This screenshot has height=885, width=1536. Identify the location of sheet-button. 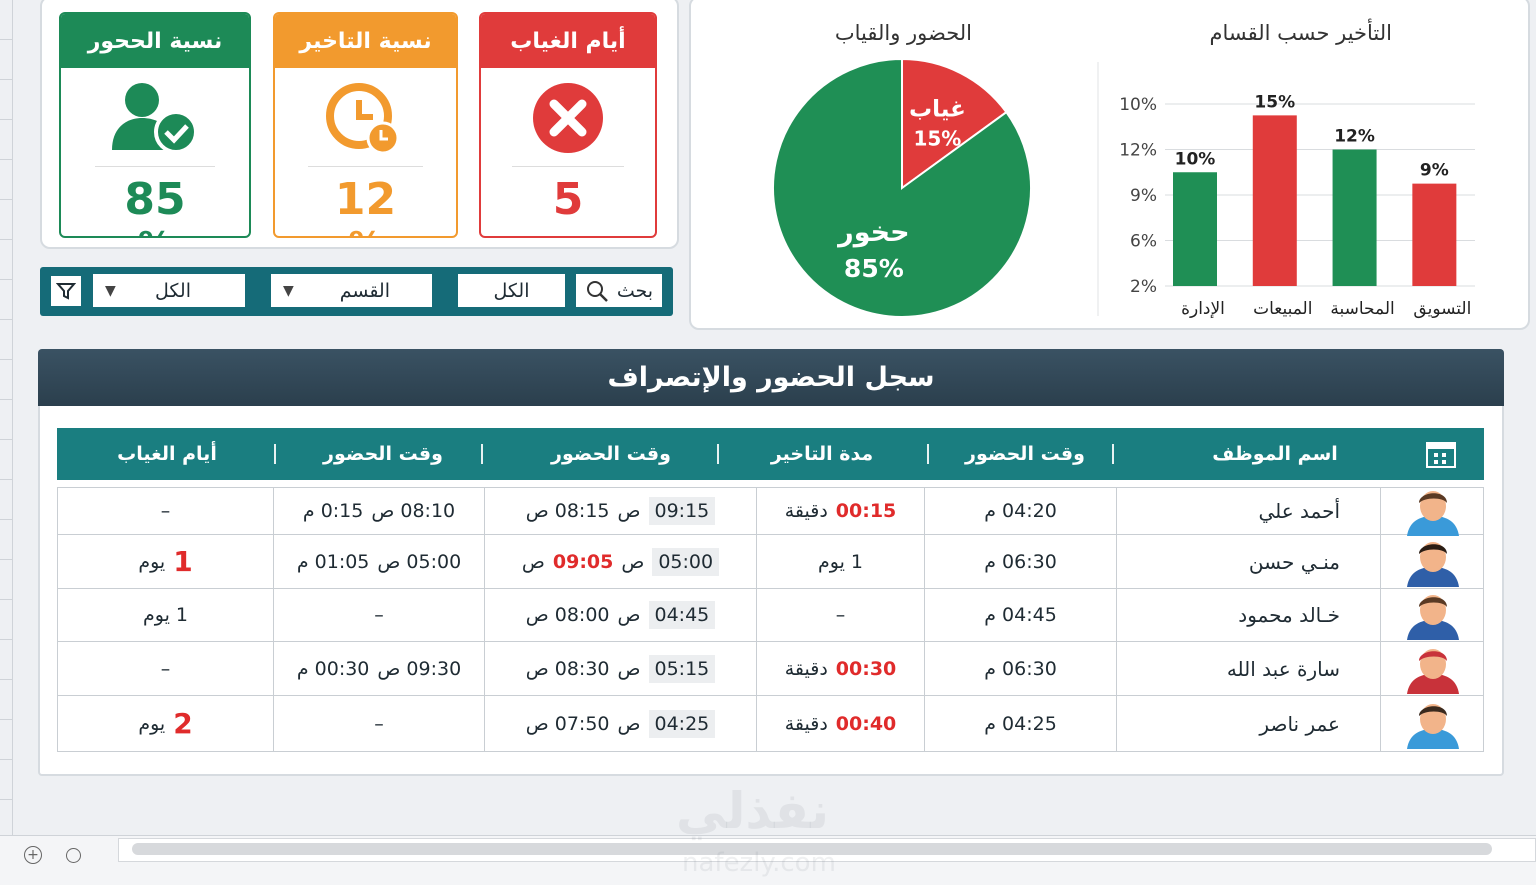
(73, 855).